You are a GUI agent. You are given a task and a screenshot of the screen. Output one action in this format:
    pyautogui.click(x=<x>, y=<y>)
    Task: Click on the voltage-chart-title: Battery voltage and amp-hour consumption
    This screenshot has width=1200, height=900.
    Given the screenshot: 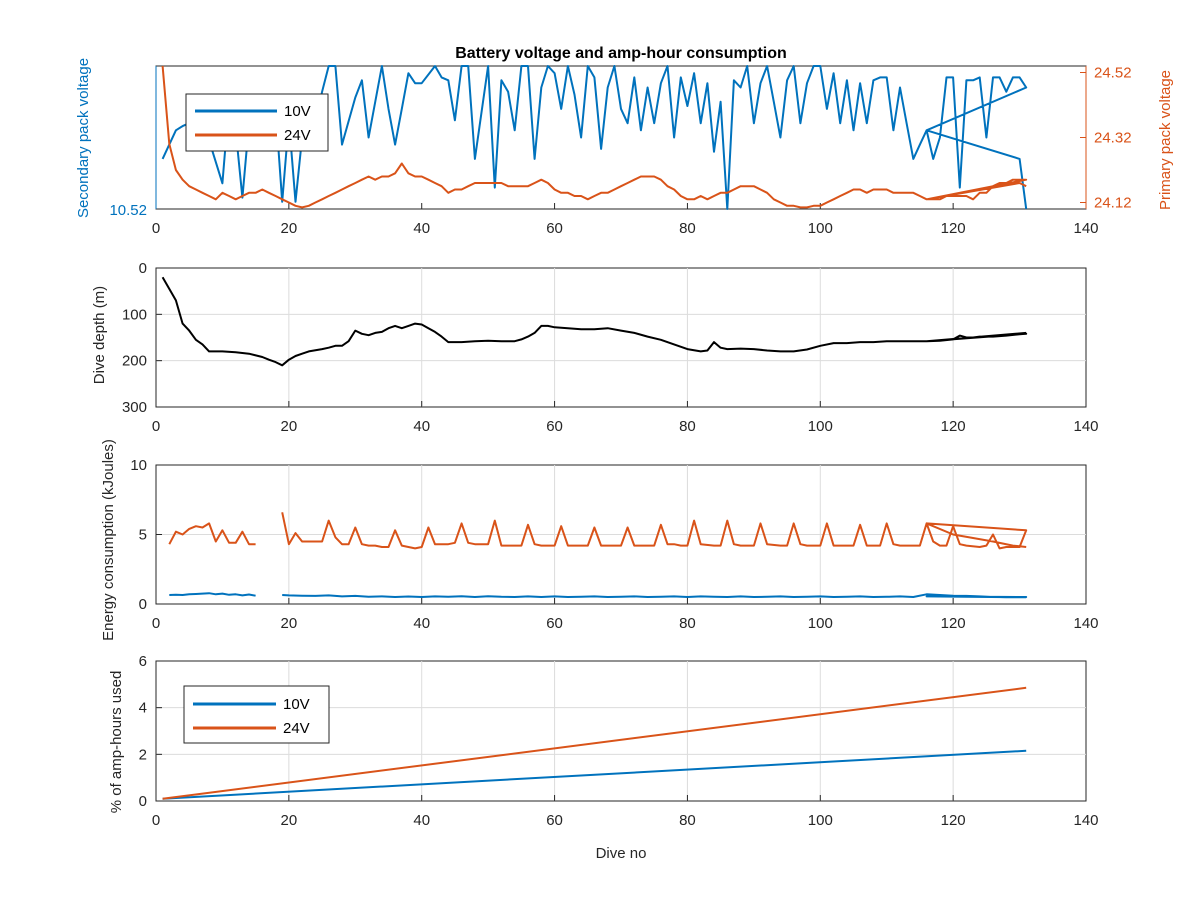 What is the action you would take?
    pyautogui.click(x=621, y=53)
    